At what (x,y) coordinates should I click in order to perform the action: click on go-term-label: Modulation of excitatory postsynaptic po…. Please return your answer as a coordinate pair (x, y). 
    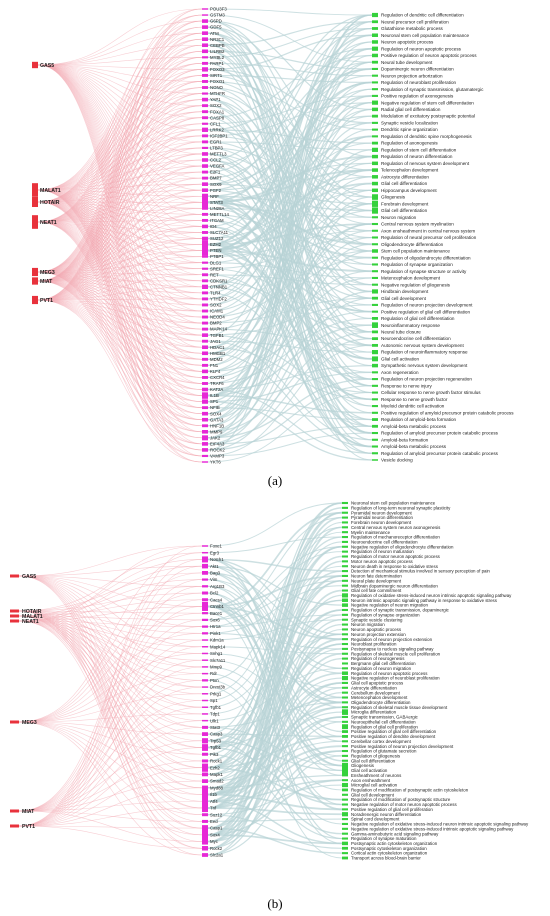
    Looking at the image, I should click on (428, 116).